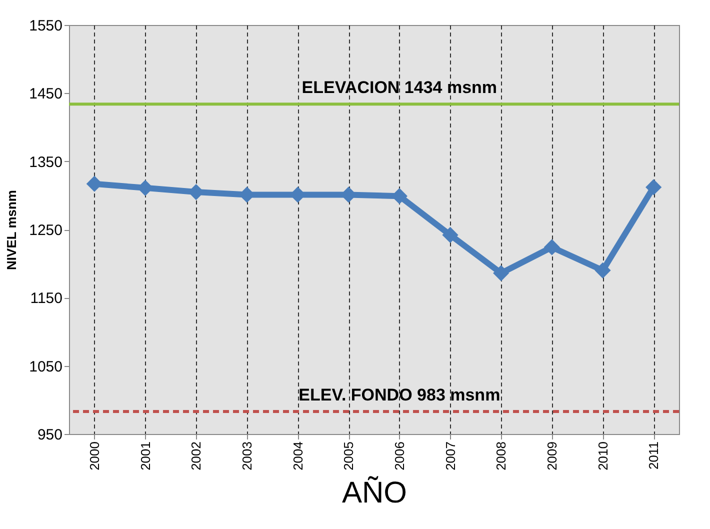 This screenshot has height=529, width=710. Describe the element at coordinates (145, 456) in the screenshot. I see `x-tick-label: 2001` at that location.